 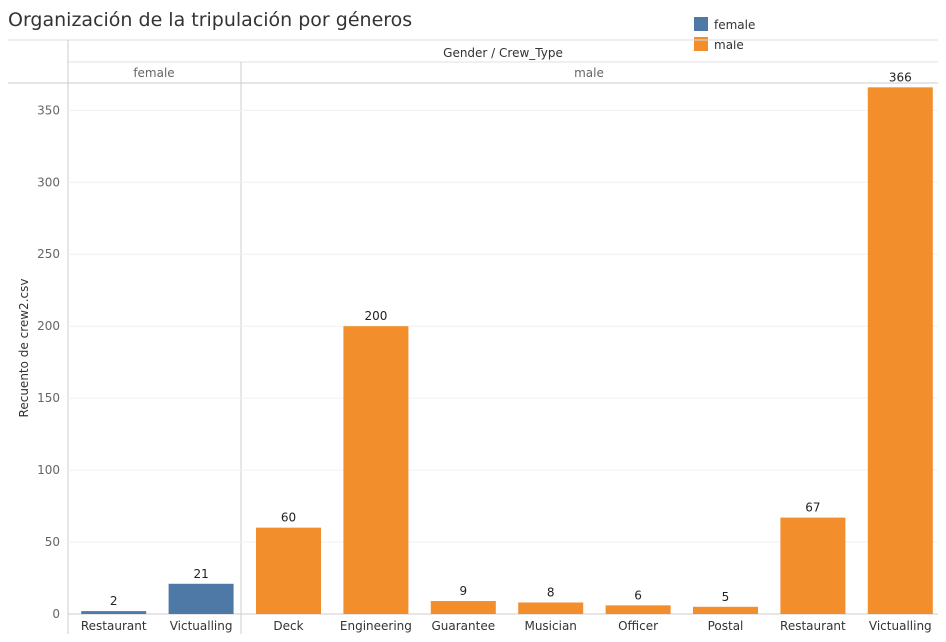 What do you see at coordinates (48, 110) in the screenshot?
I see `y-tick-label: 350` at bounding box center [48, 110].